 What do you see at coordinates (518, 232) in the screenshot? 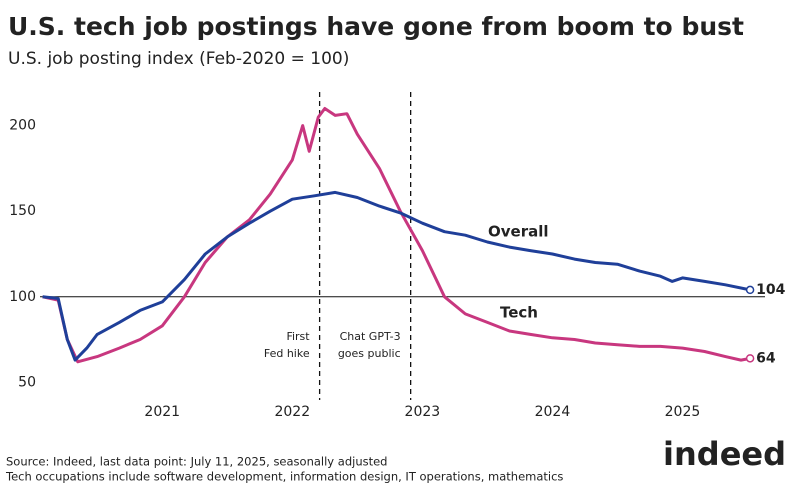
I see `series-label: Overall` at bounding box center [518, 232].